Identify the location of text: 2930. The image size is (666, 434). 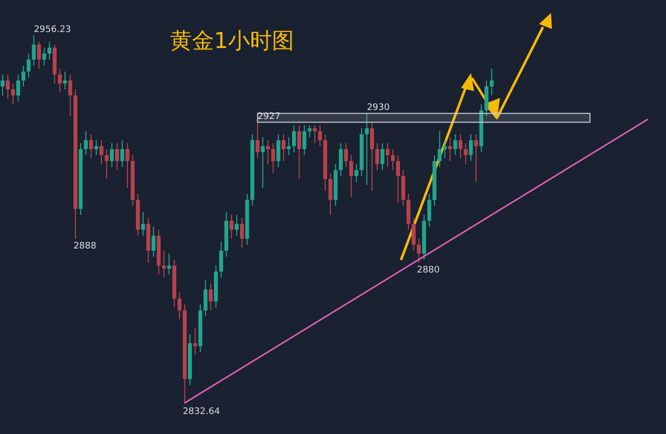
(378, 108).